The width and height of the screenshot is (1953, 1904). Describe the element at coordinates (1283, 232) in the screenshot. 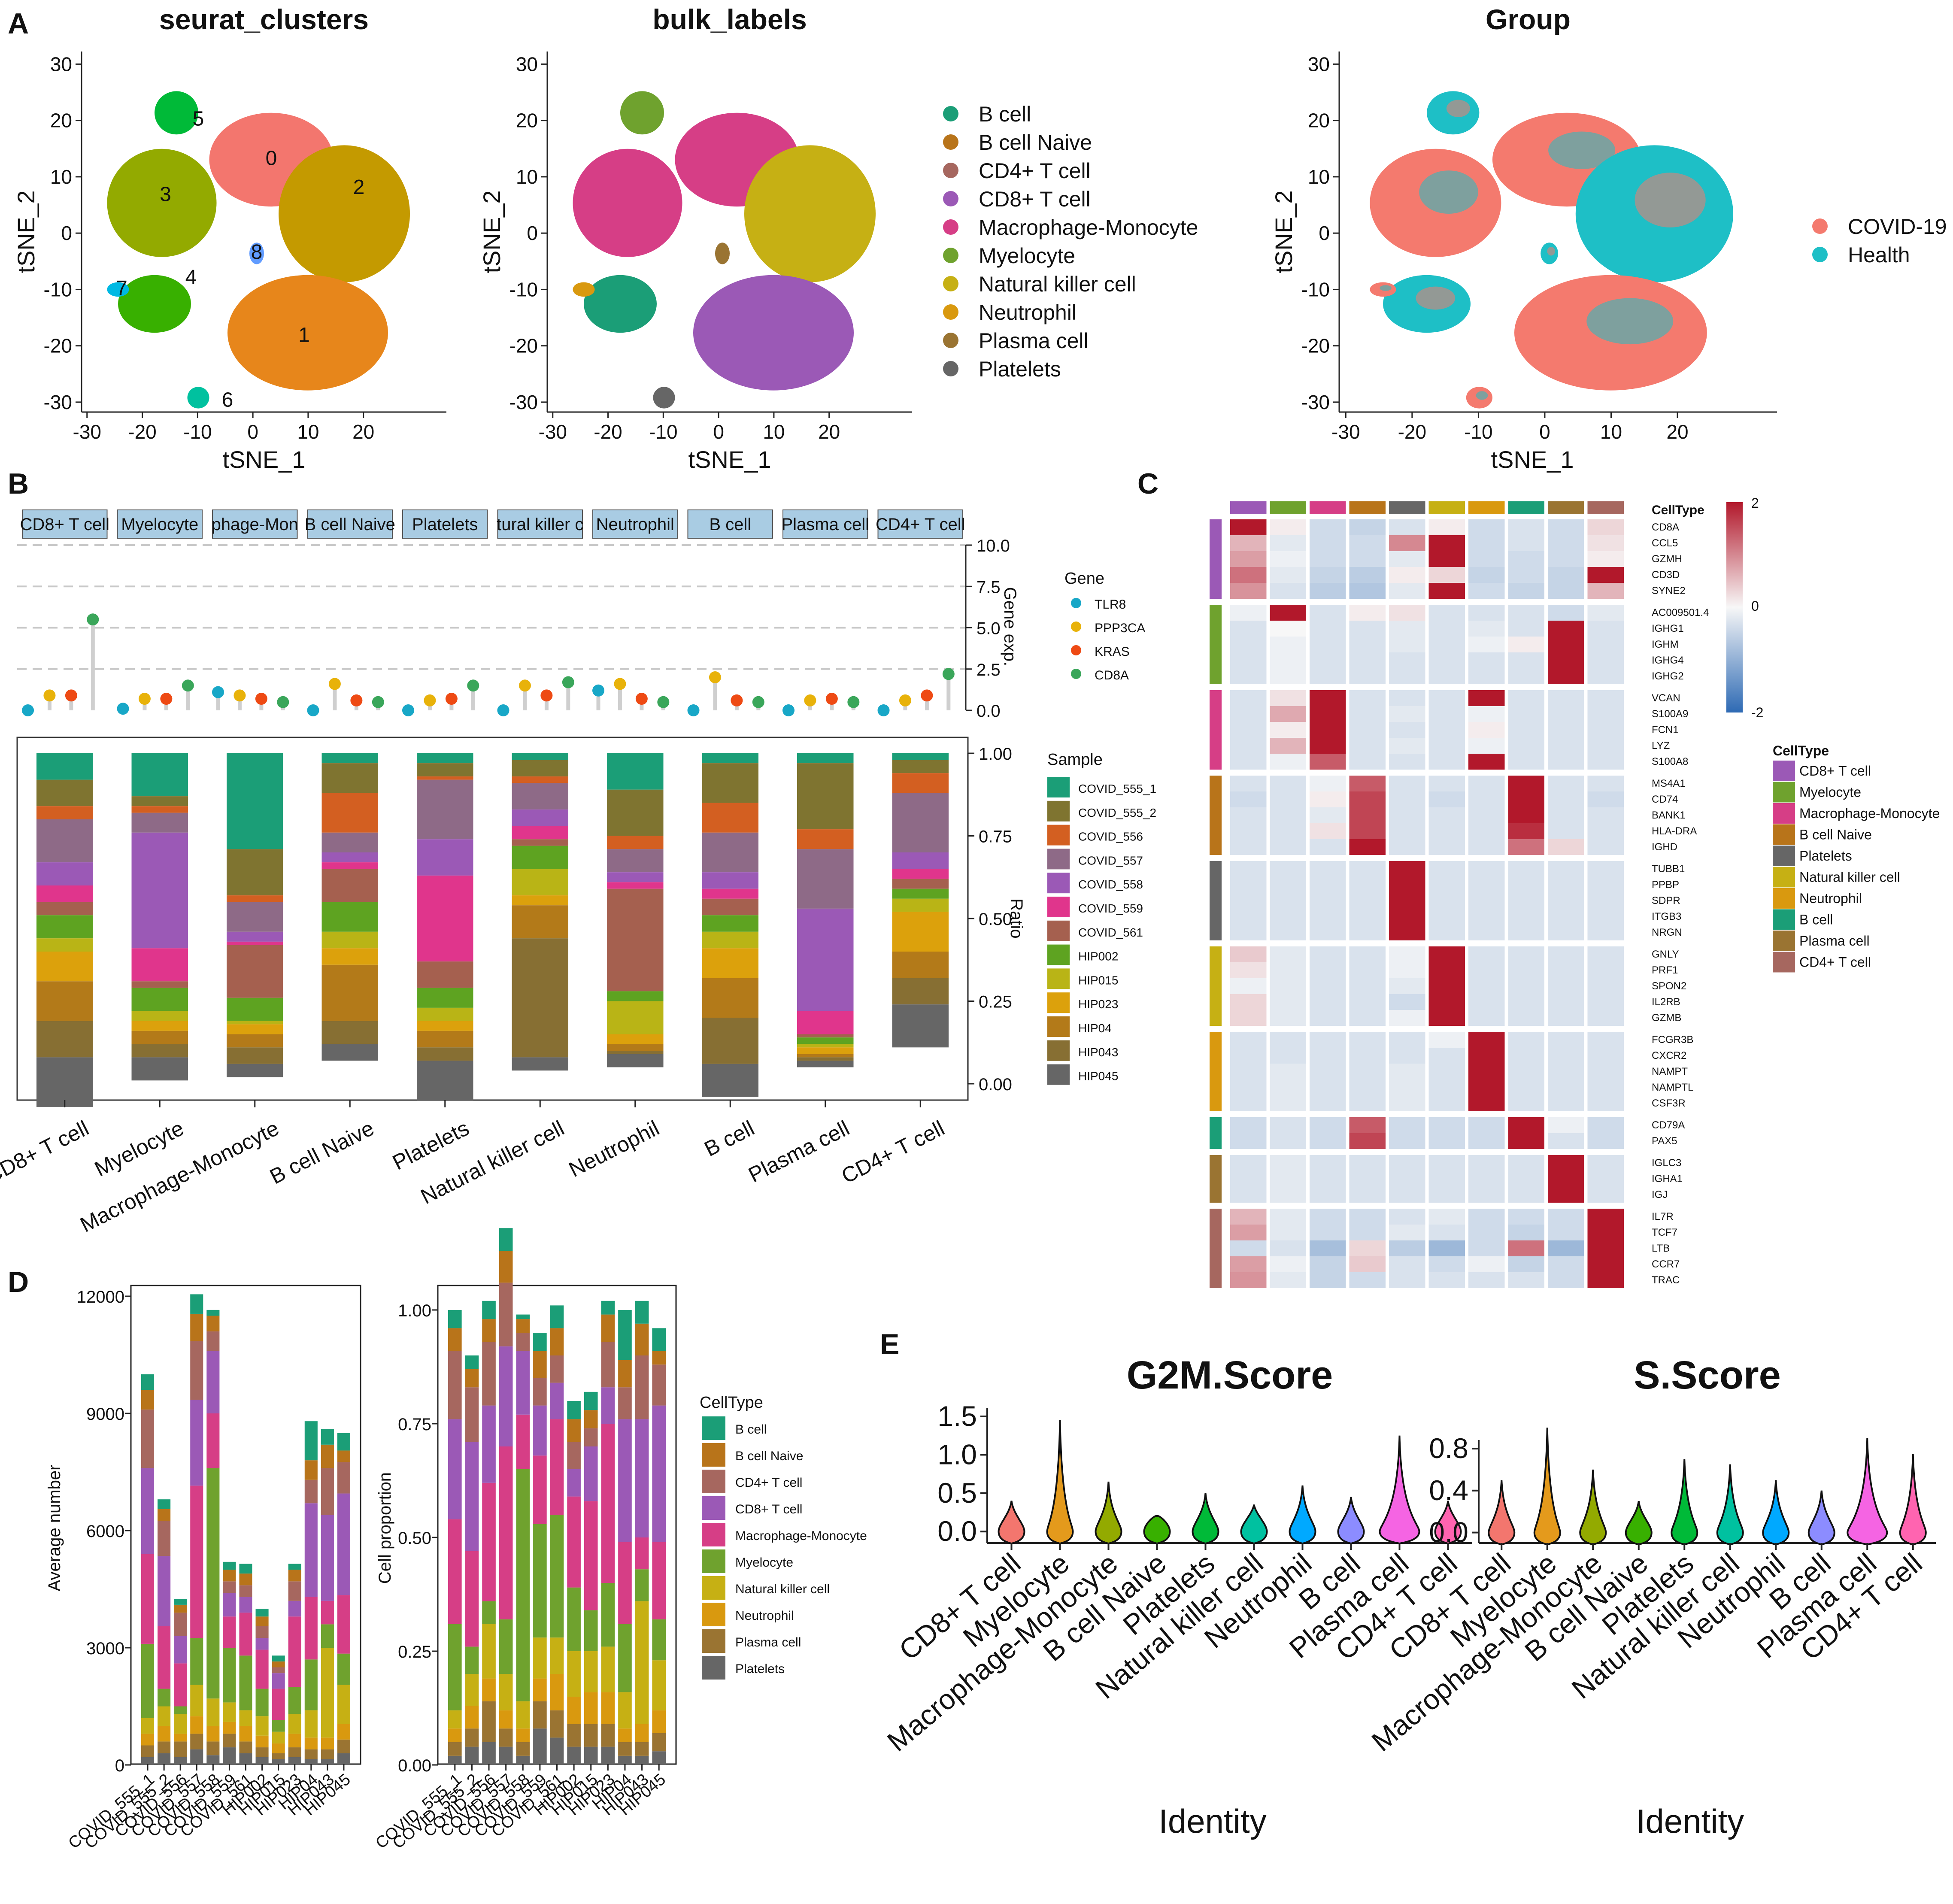

I see `tsne-ylabel: tSNE_2` at that location.